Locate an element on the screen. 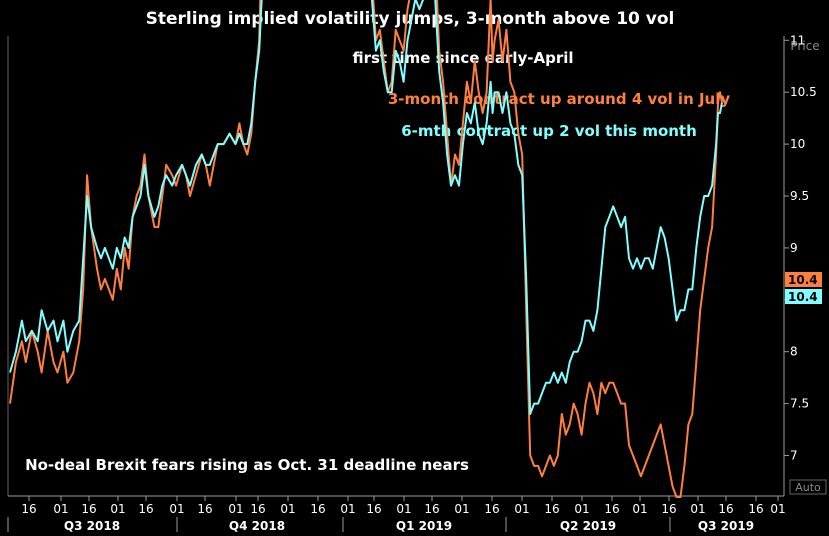  x-axis-quarters: Q3 2018 Q4 2018 Q1 2019 Q2 2019 Q3 2019 is located at coordinates (380, 525).